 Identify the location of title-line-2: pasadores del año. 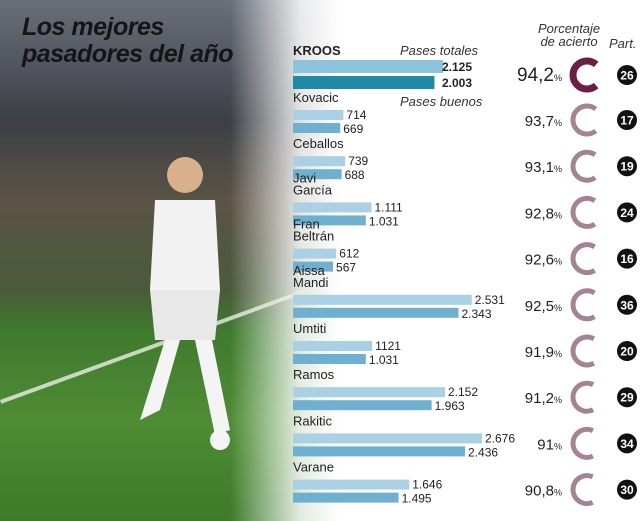
(128, 54).